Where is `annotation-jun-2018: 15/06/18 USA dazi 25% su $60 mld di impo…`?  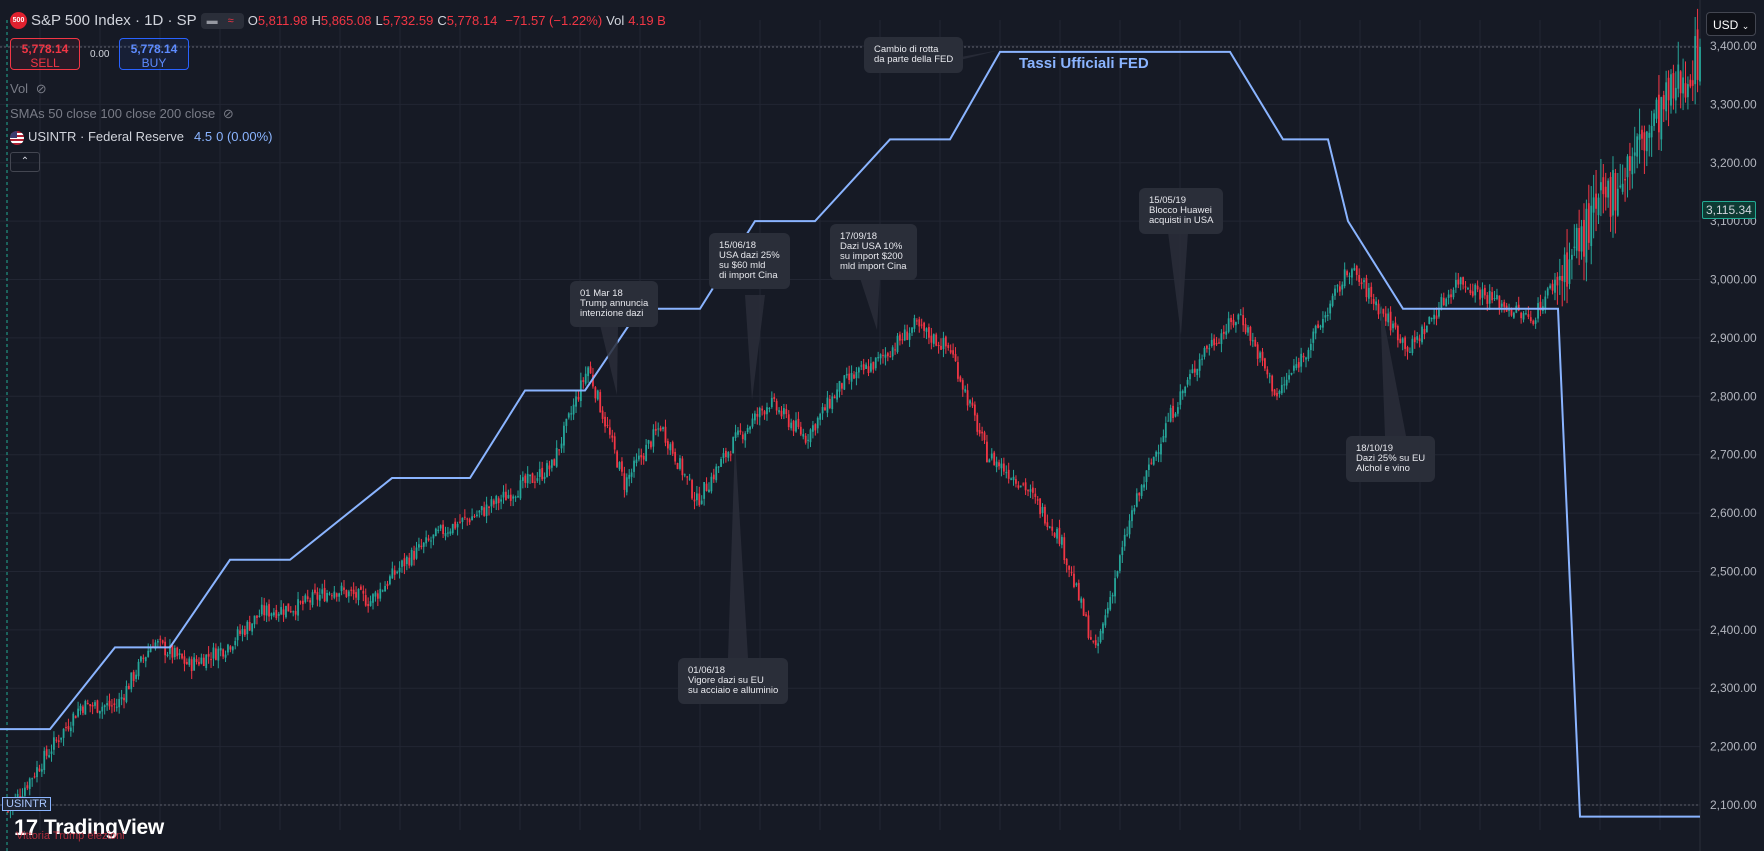
annotation-jun-2018: 15/06/18 USA dazi 25% su $60 mld di impo… is located at coordinates (749, 261).